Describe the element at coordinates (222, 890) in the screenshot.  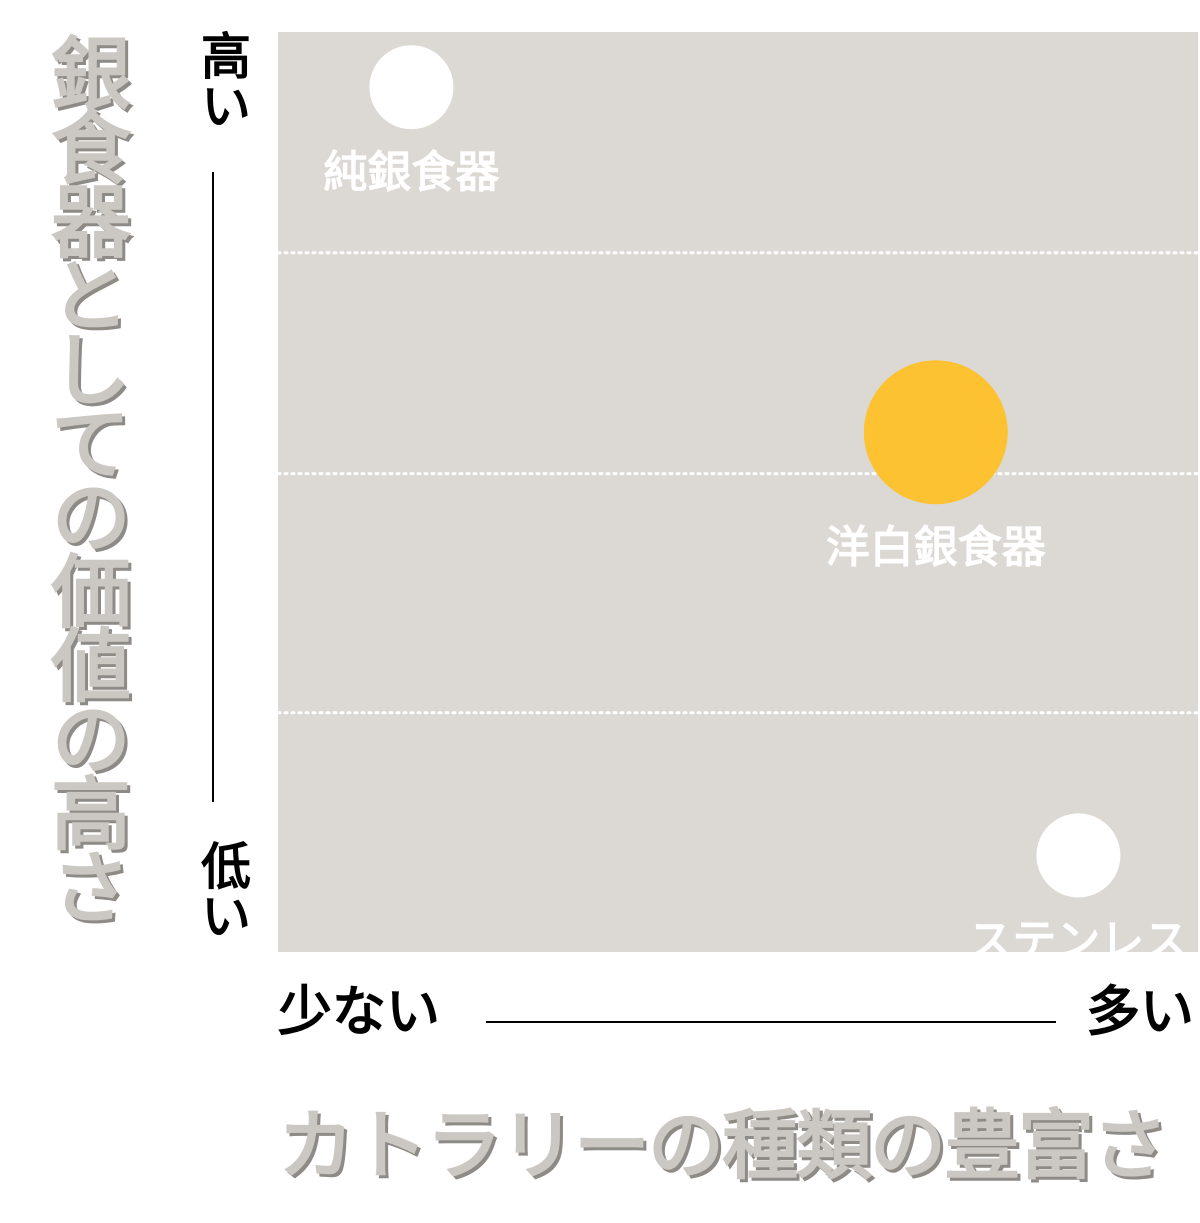
I see `y-axis-low-label: 低い` at that location.